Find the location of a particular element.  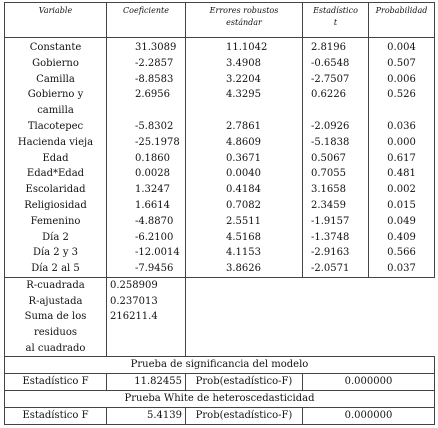

fit-value: 0.258909 is located at coordinates (146, 285).